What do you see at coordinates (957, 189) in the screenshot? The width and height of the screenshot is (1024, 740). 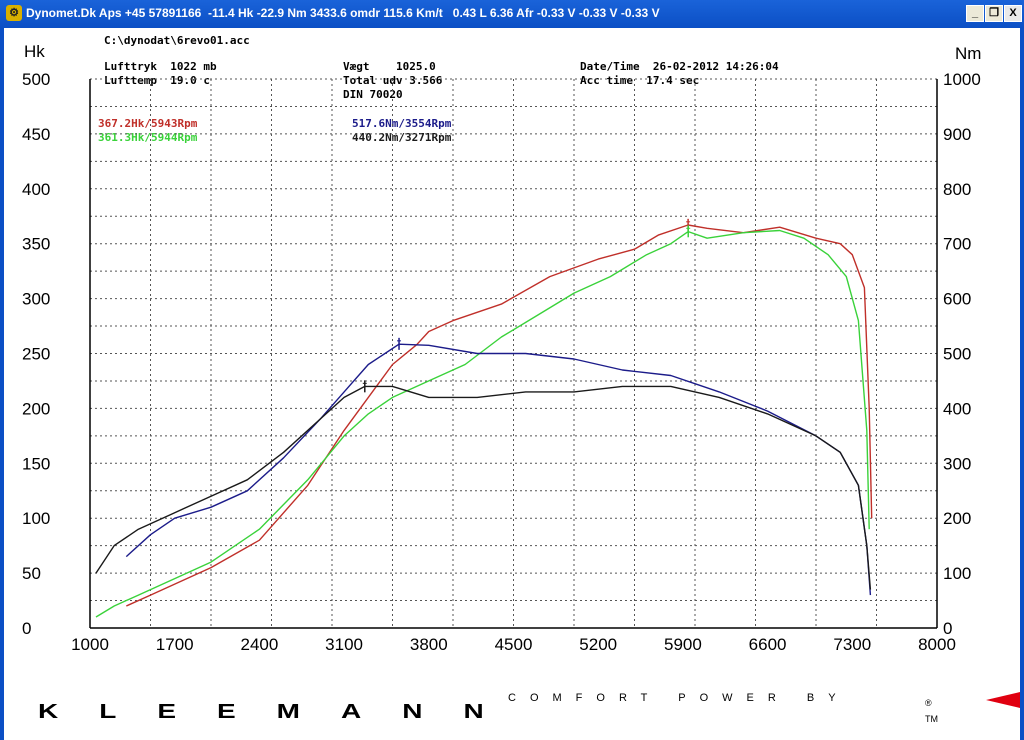 I see `y-right-tick-label: 800` at bounding box center [957, 189].